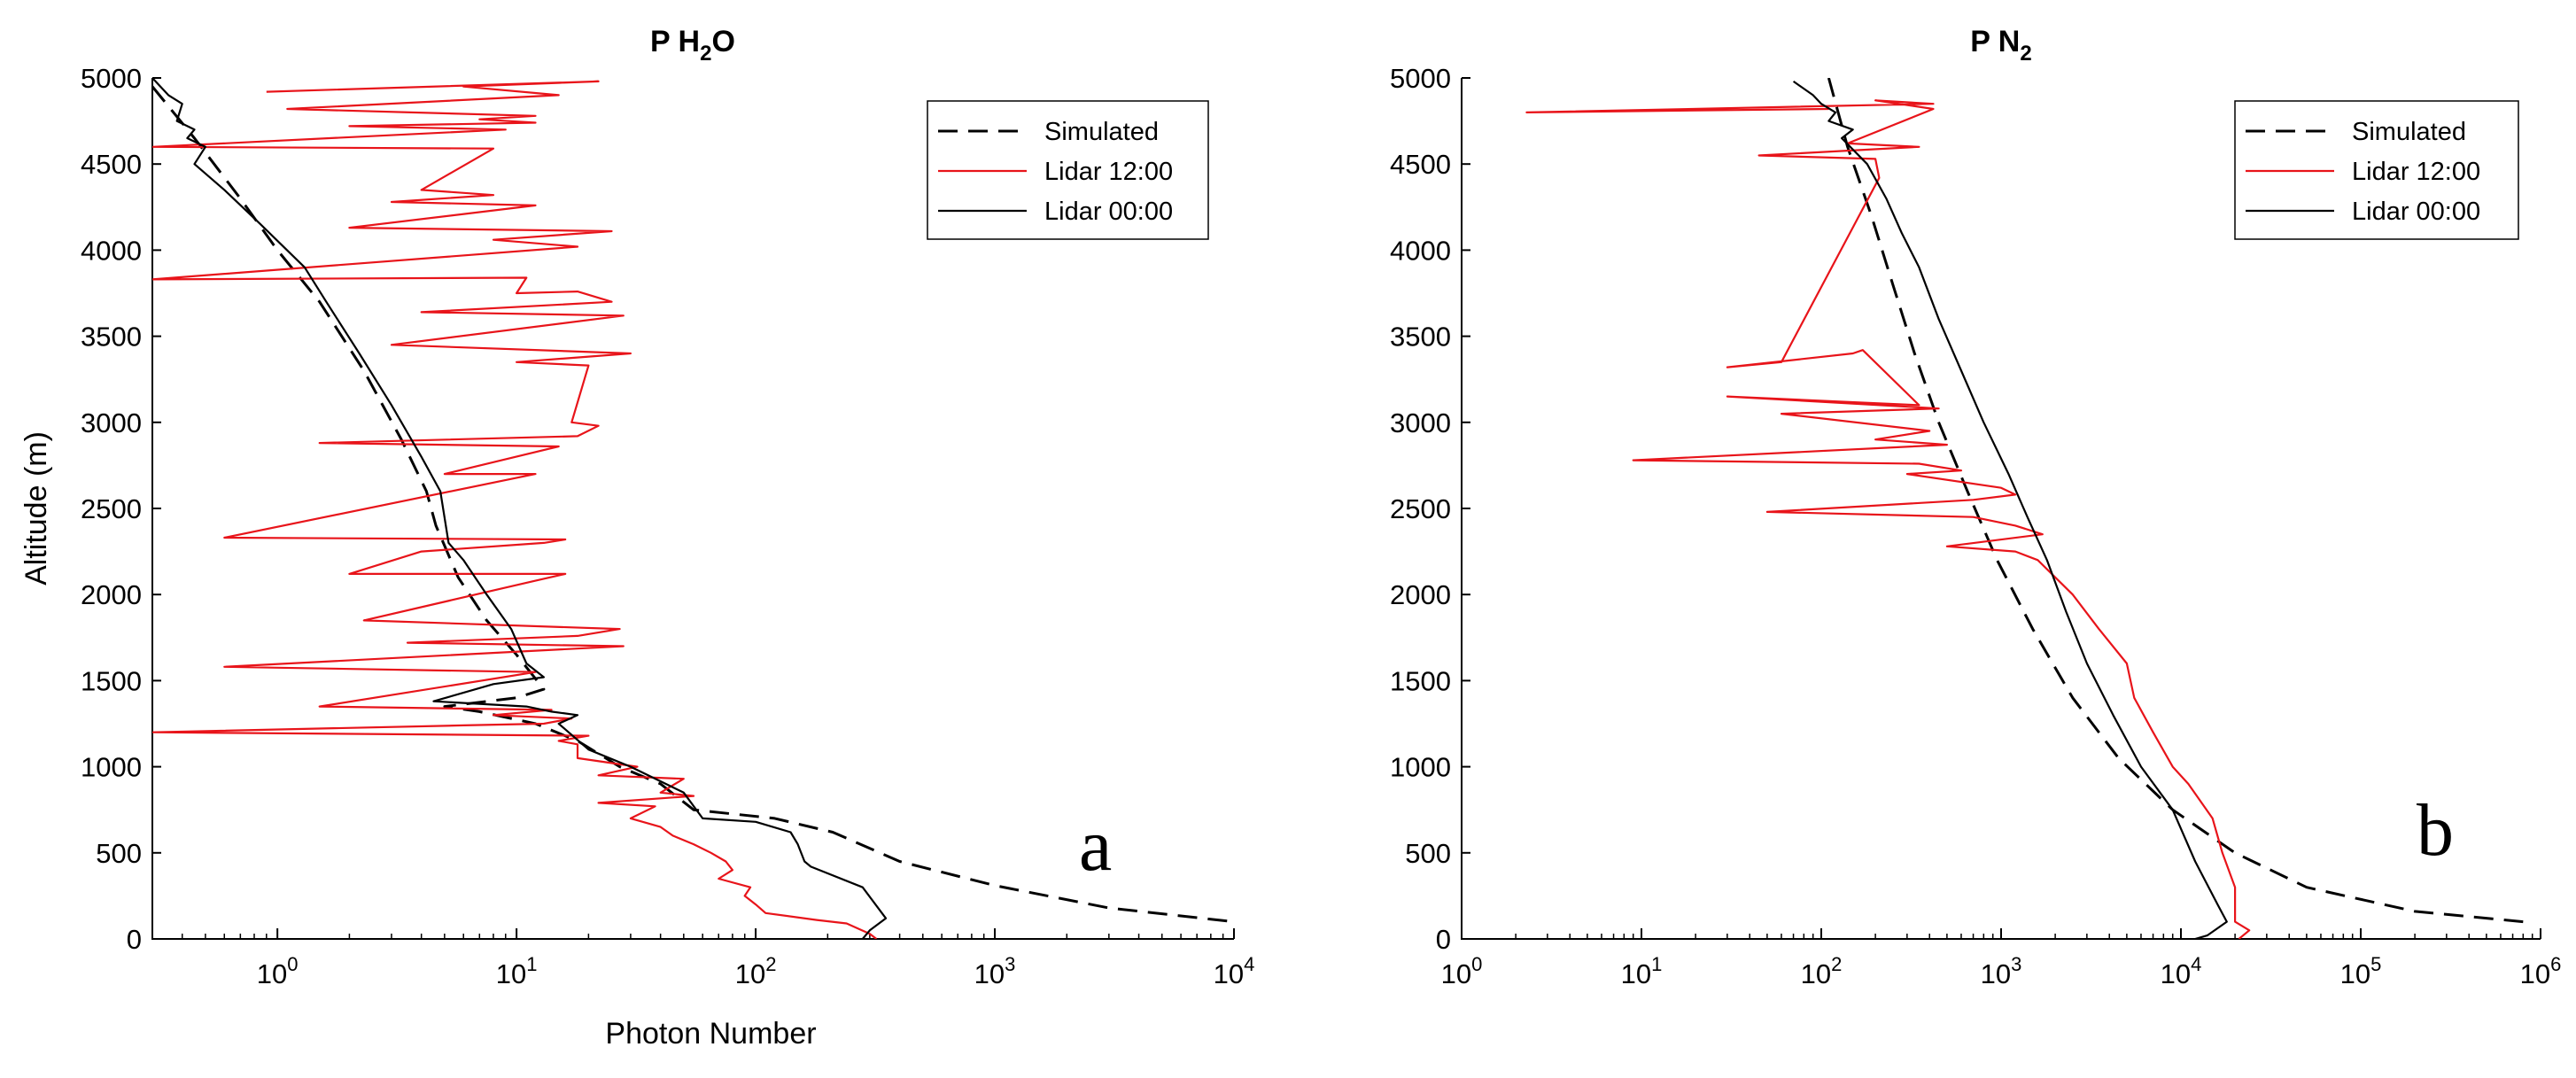 Image resolution: width=2576 pixels, height=1078 pixels. Describe the element at coordinates (710, 1034) in the screenshot. I see `panel-a-x-axis-title: Photon Number` at that location.